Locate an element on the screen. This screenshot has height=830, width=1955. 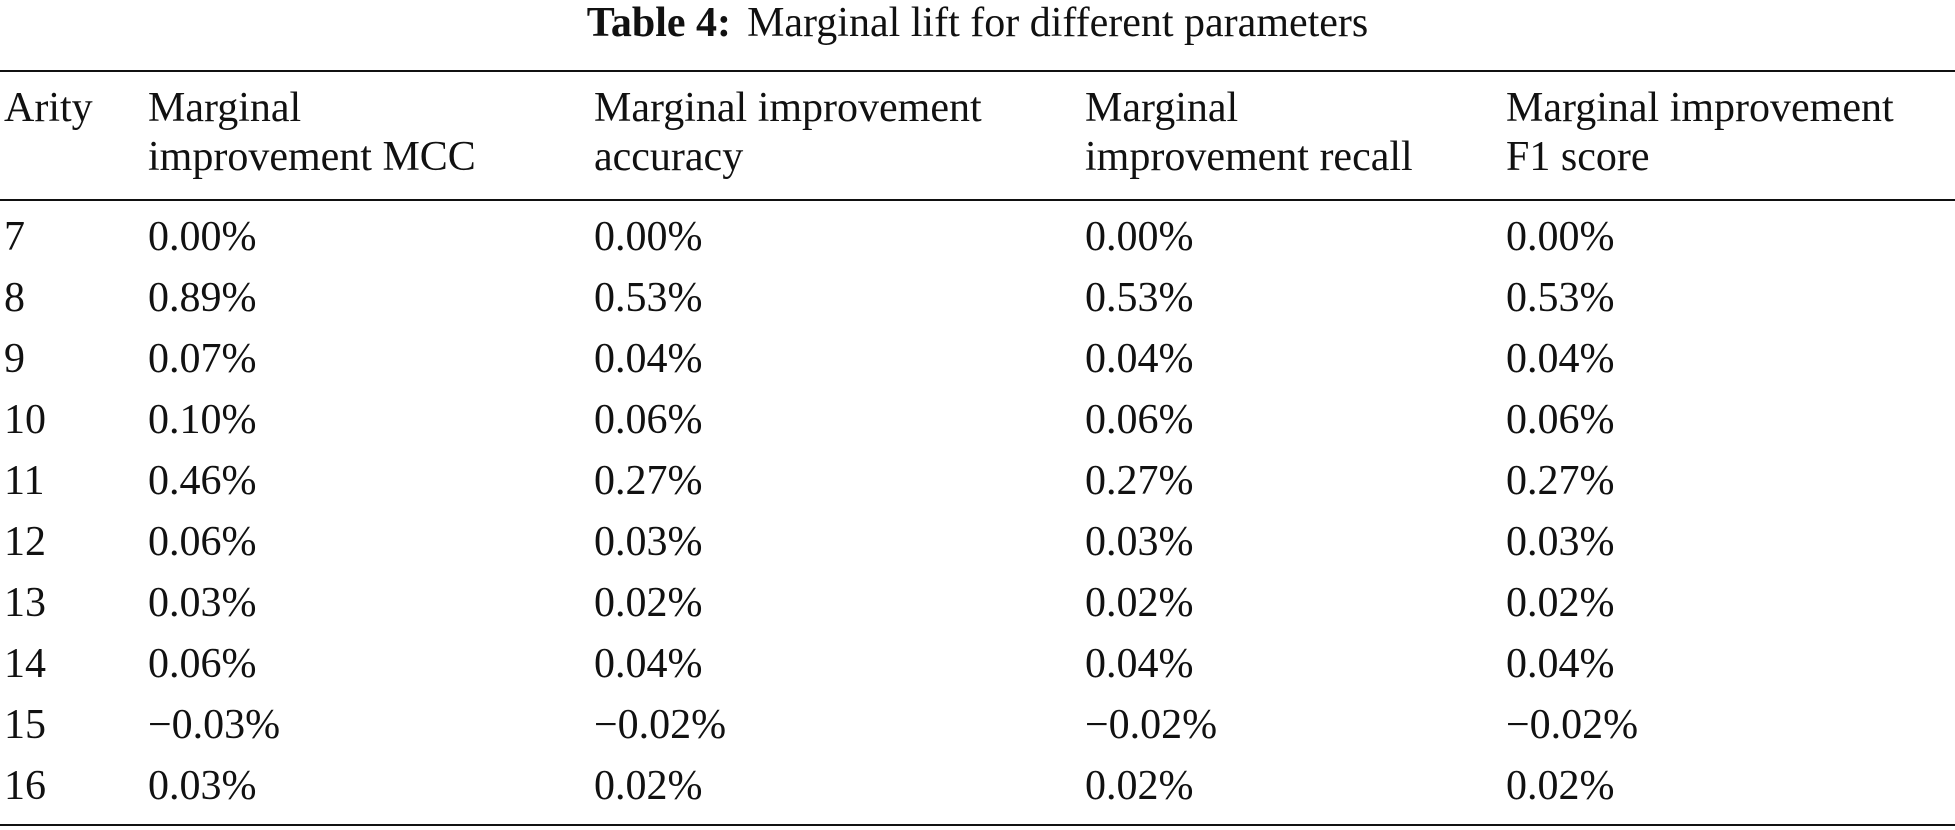
header-arity: Arity is located at coordinates (48, 108).